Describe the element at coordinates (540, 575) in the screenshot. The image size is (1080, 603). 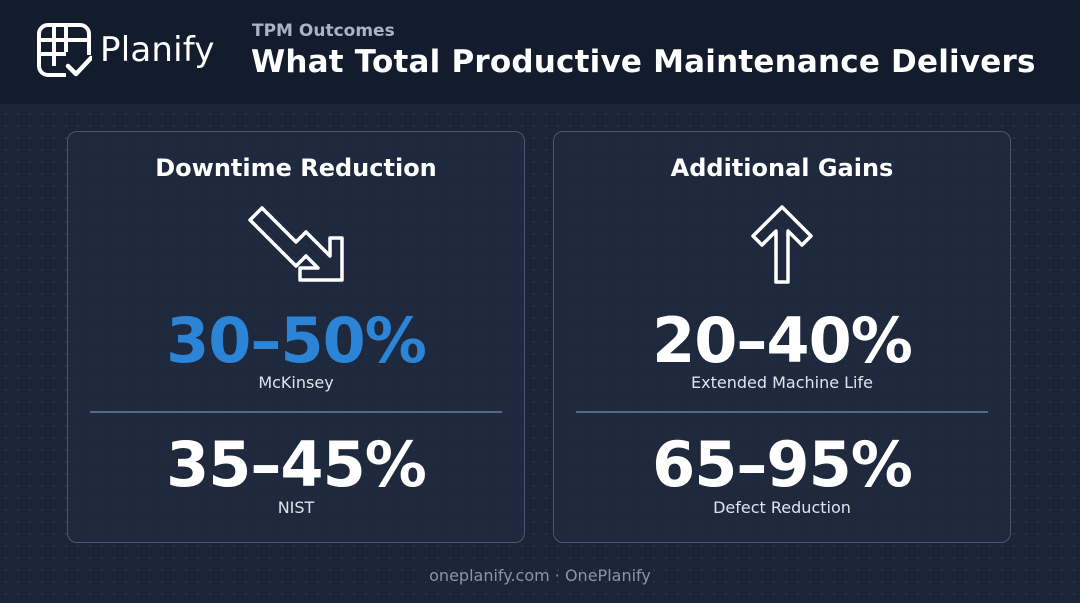
I see `footer-credit: oneplanify.com · OnePlanify` at that location.